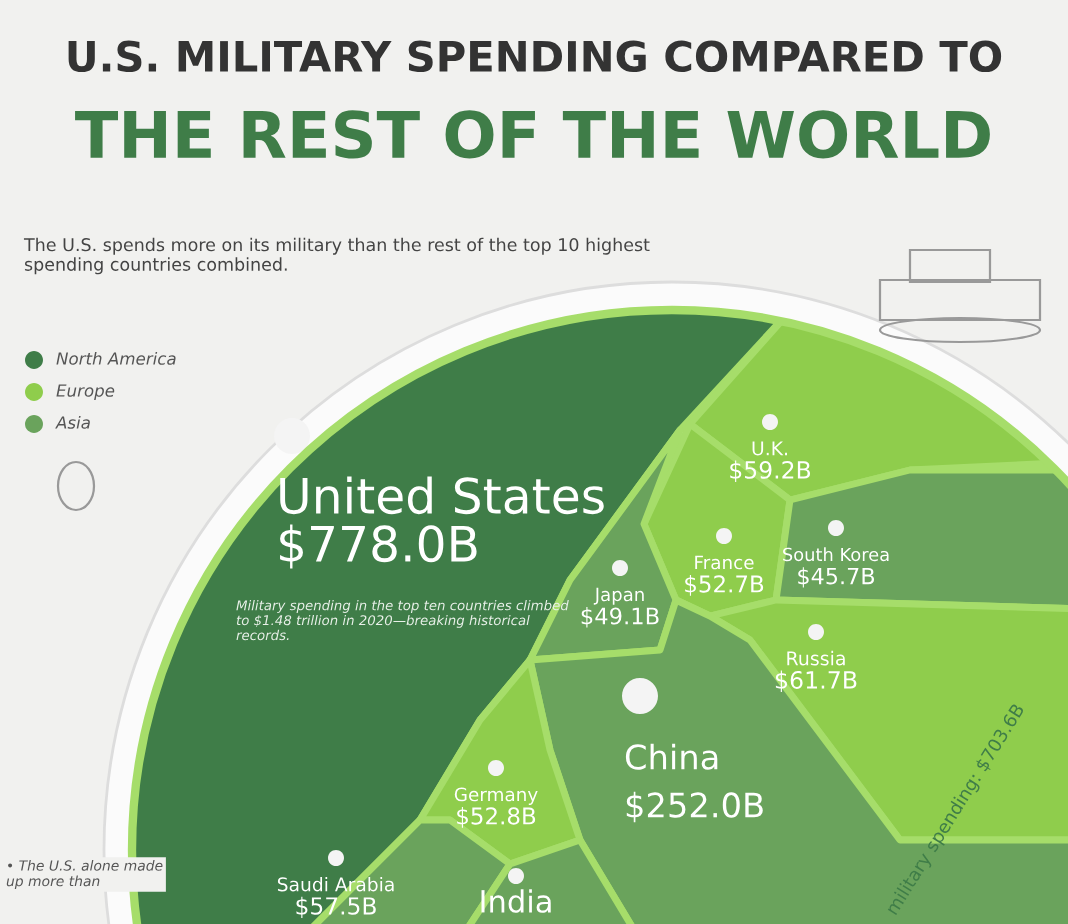  Describe the element at coordinates (769, 448) in the screenshot. I see `category-label: U.K.` at that location.